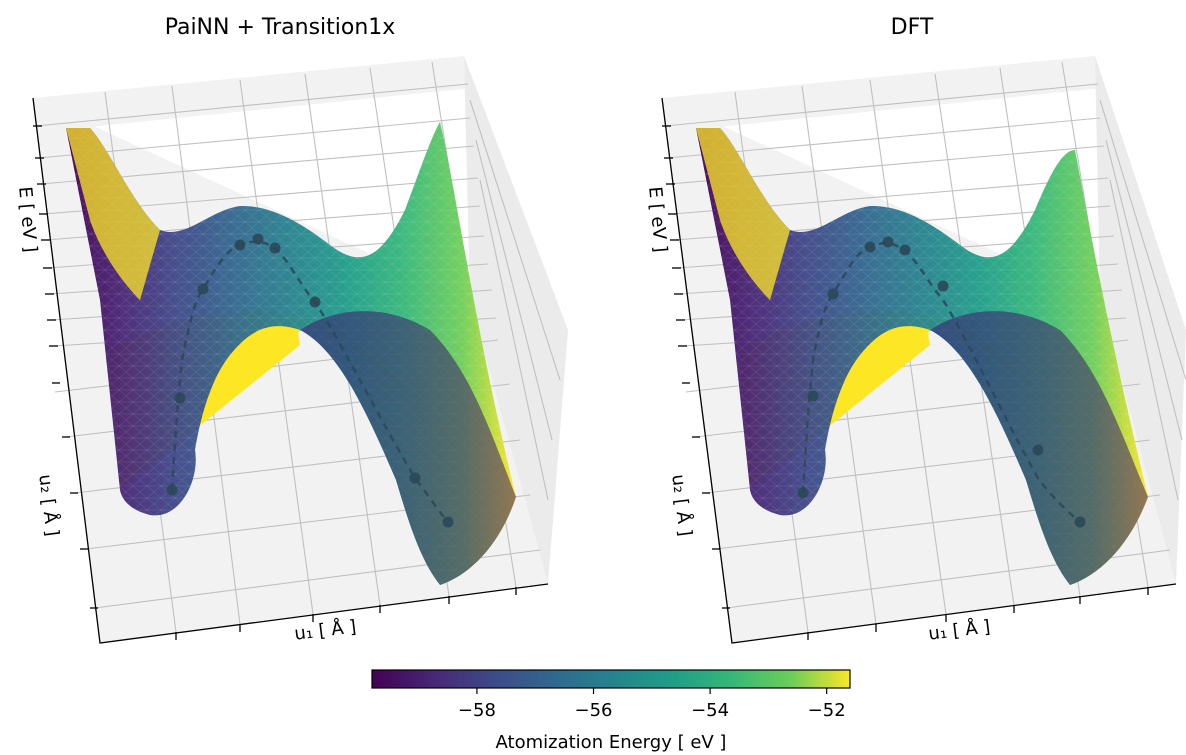  I want to click on panel-title: DFT, so click(912, 27).